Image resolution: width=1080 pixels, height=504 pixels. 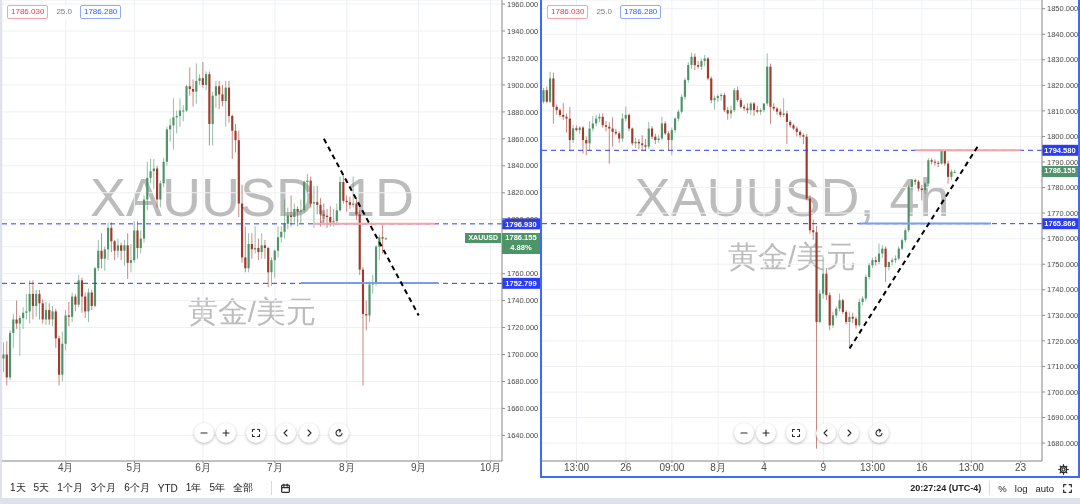 What do you see at coordinates (764, 468) in the screenshot?
I see `x-tick-label: 4` at bounding box center [764, 468].